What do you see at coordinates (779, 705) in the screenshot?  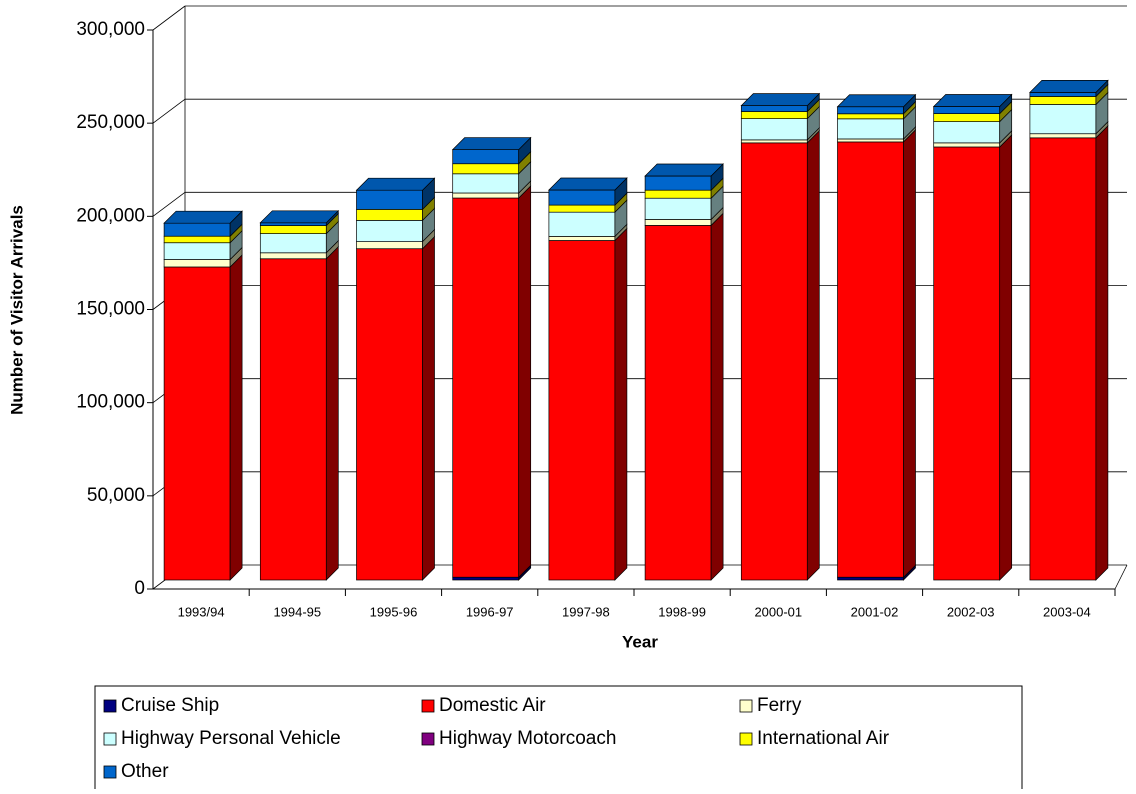 I see `legend-label: Ferry` at bounding box center [779, 705].